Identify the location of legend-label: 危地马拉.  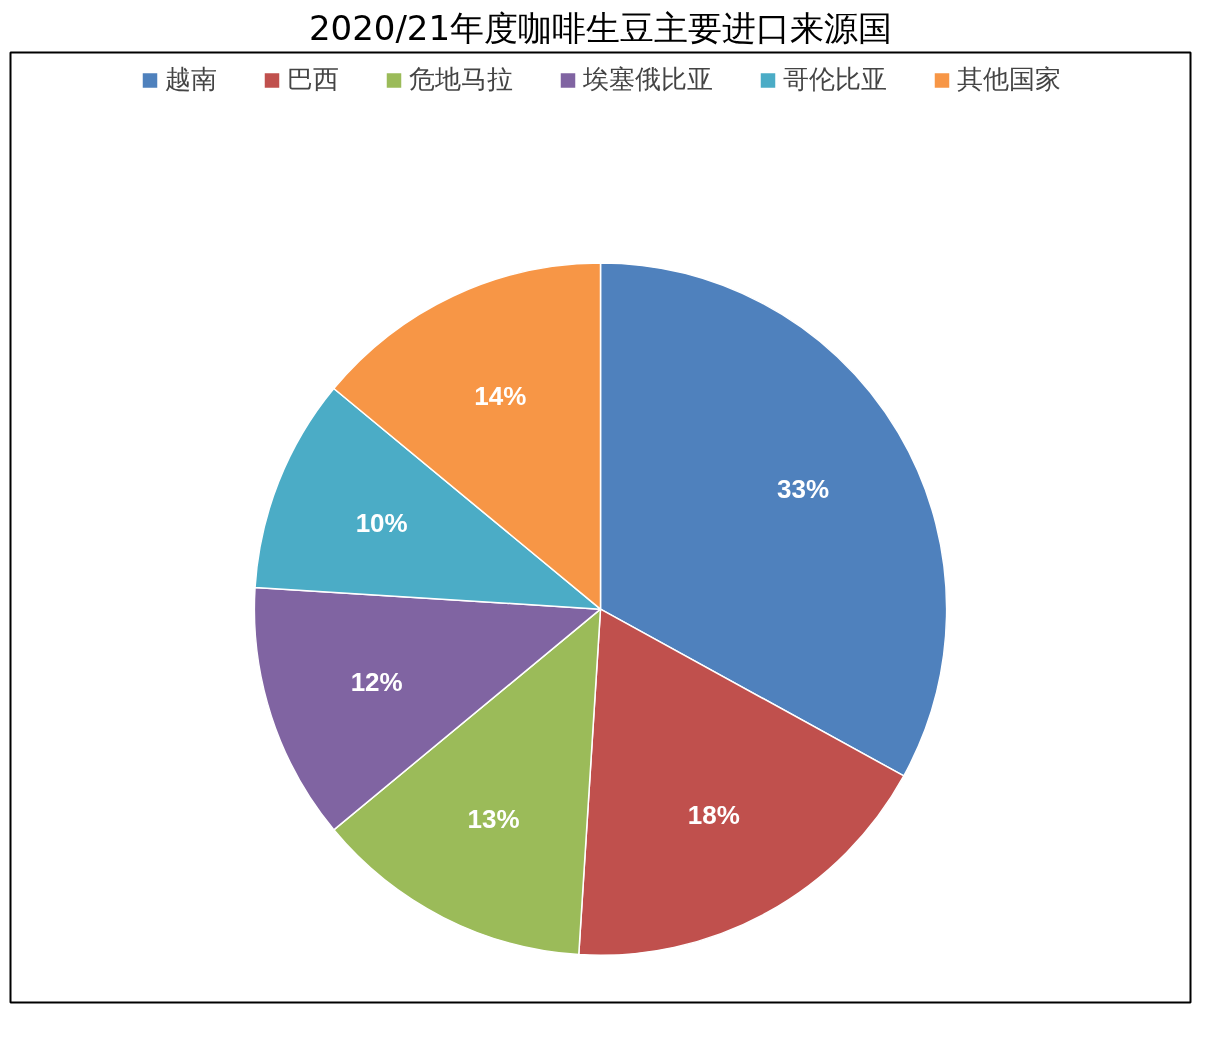
(460, 79).